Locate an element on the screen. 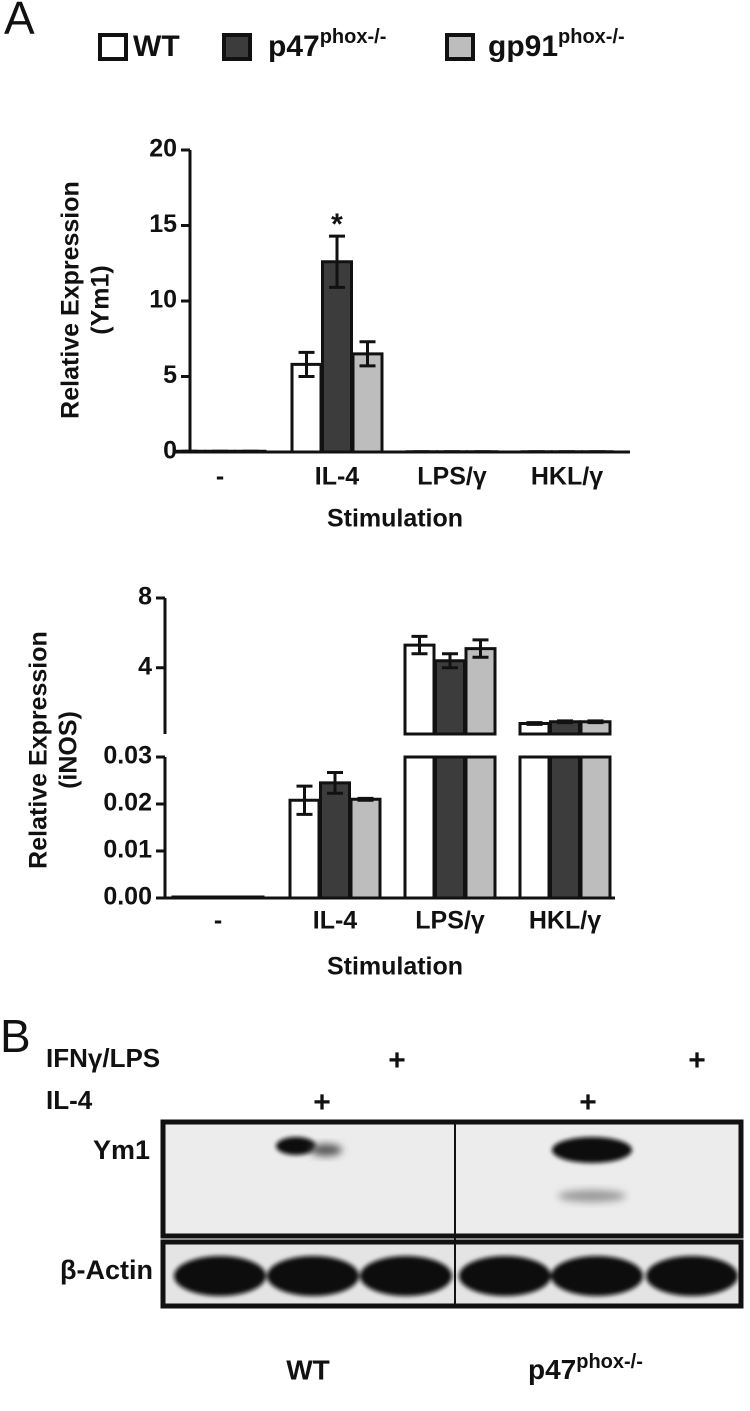  row-label: β-Actin is located at coordinates (106, 1270).